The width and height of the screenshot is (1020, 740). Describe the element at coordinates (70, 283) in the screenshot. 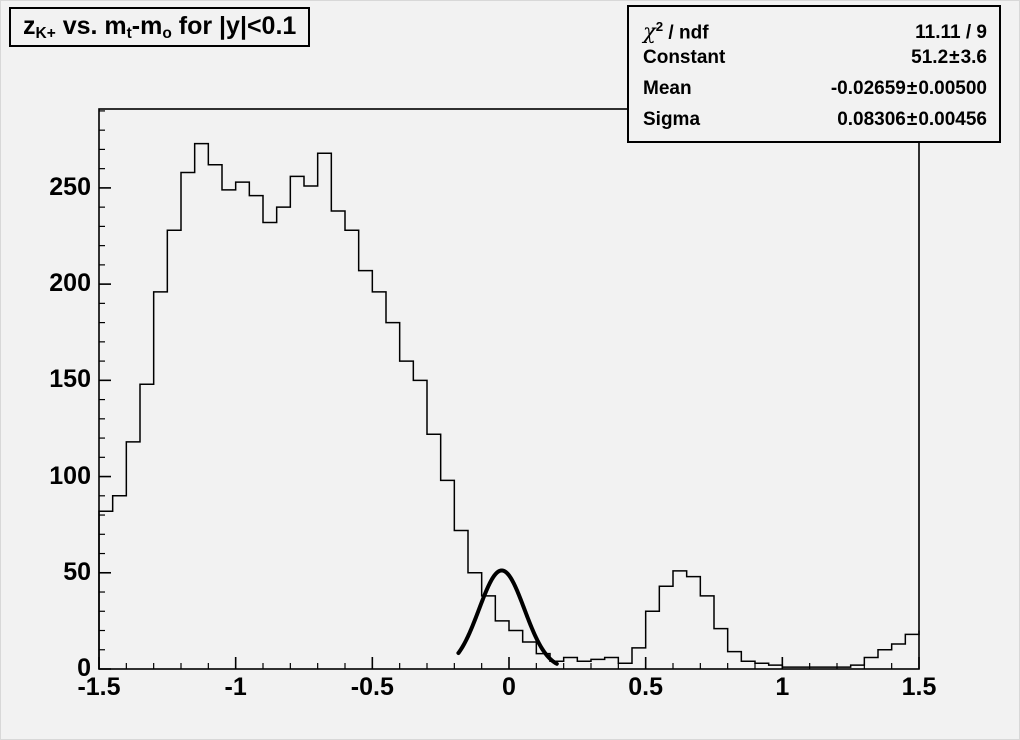

I see `y-axis-tick-label: 200` at that location.